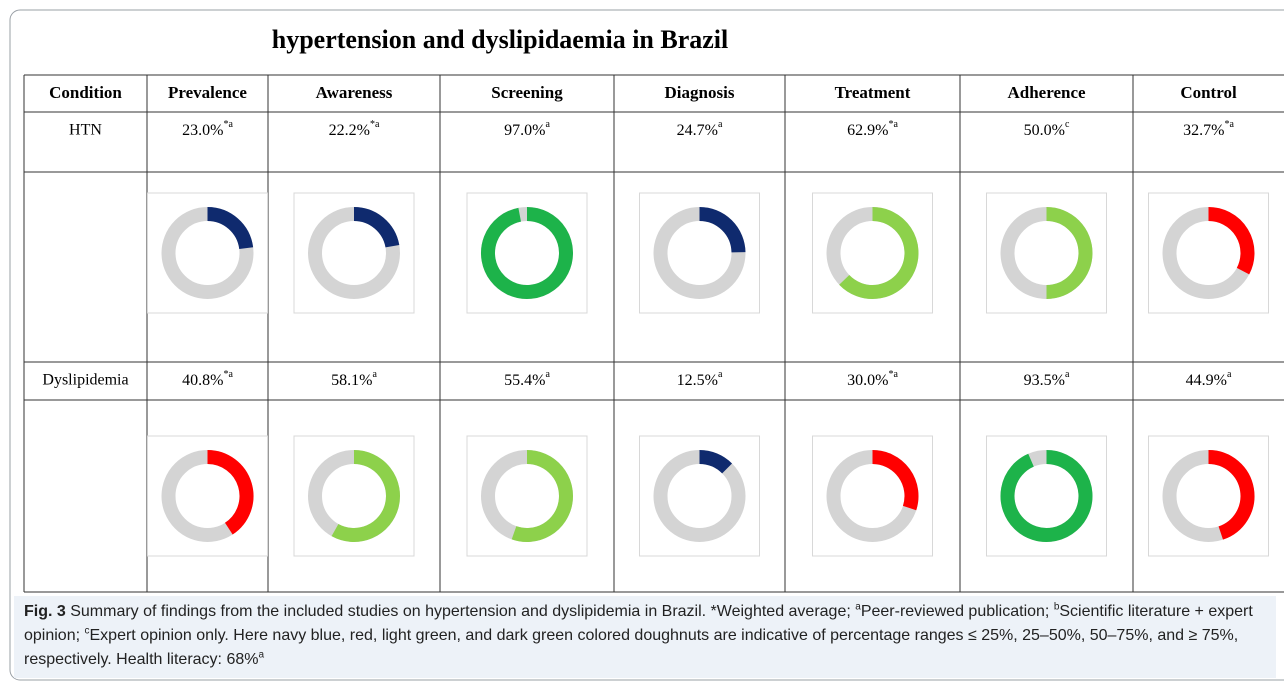 This screenshot has width=1284, height=687. Describe the element at coordinates (85, 130) in the screenshot. I see `row-label: HTN` at that location.